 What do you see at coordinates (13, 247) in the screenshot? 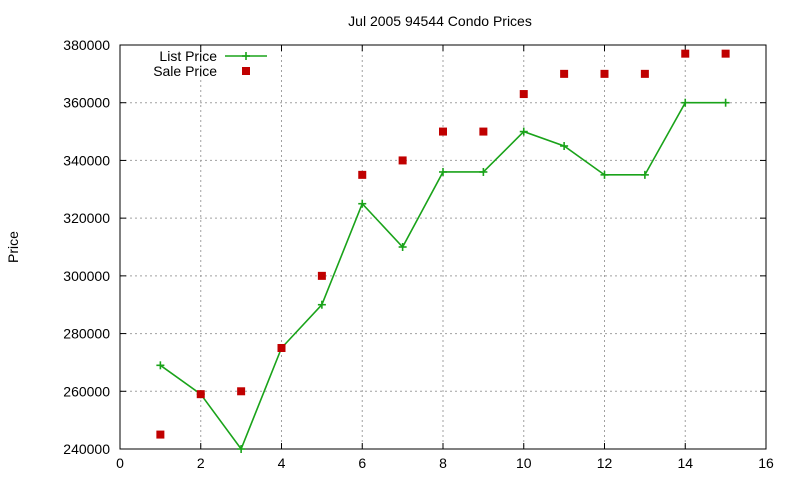
I see `y-axis-label: Price` at bounding box center [13, 247].